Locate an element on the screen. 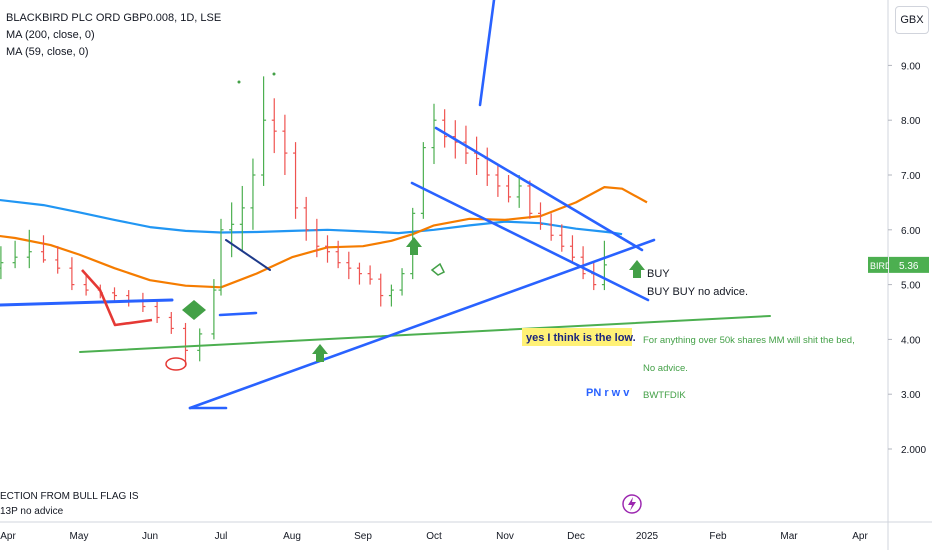 Image resolution: width=932 pixels, height=550 pixels. currency-button: GBX is located at coordinates (912, 20).